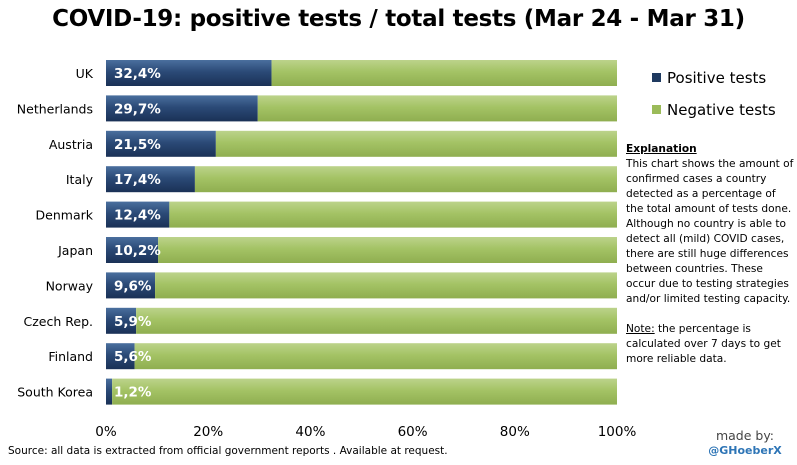  I want to click on category-label: Norway, so click(70, 285).